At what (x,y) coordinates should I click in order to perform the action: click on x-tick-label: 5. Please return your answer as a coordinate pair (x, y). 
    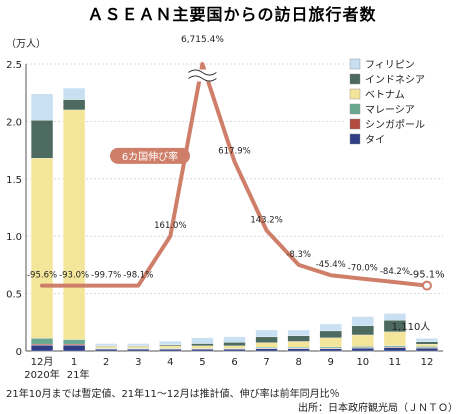
    Looking at the image, I should click on (202, 362).